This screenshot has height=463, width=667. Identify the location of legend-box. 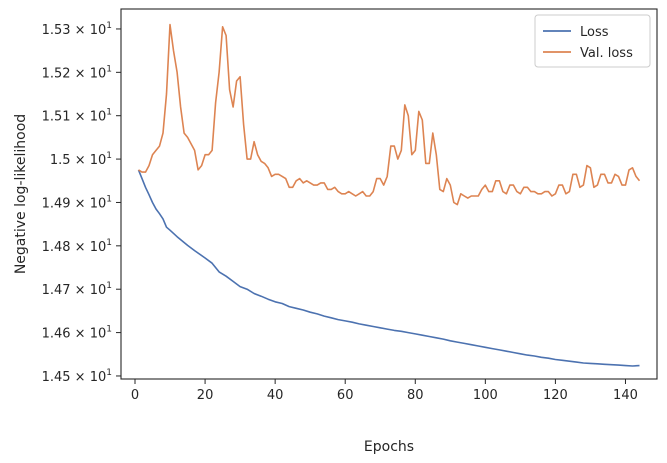
(592, 41).